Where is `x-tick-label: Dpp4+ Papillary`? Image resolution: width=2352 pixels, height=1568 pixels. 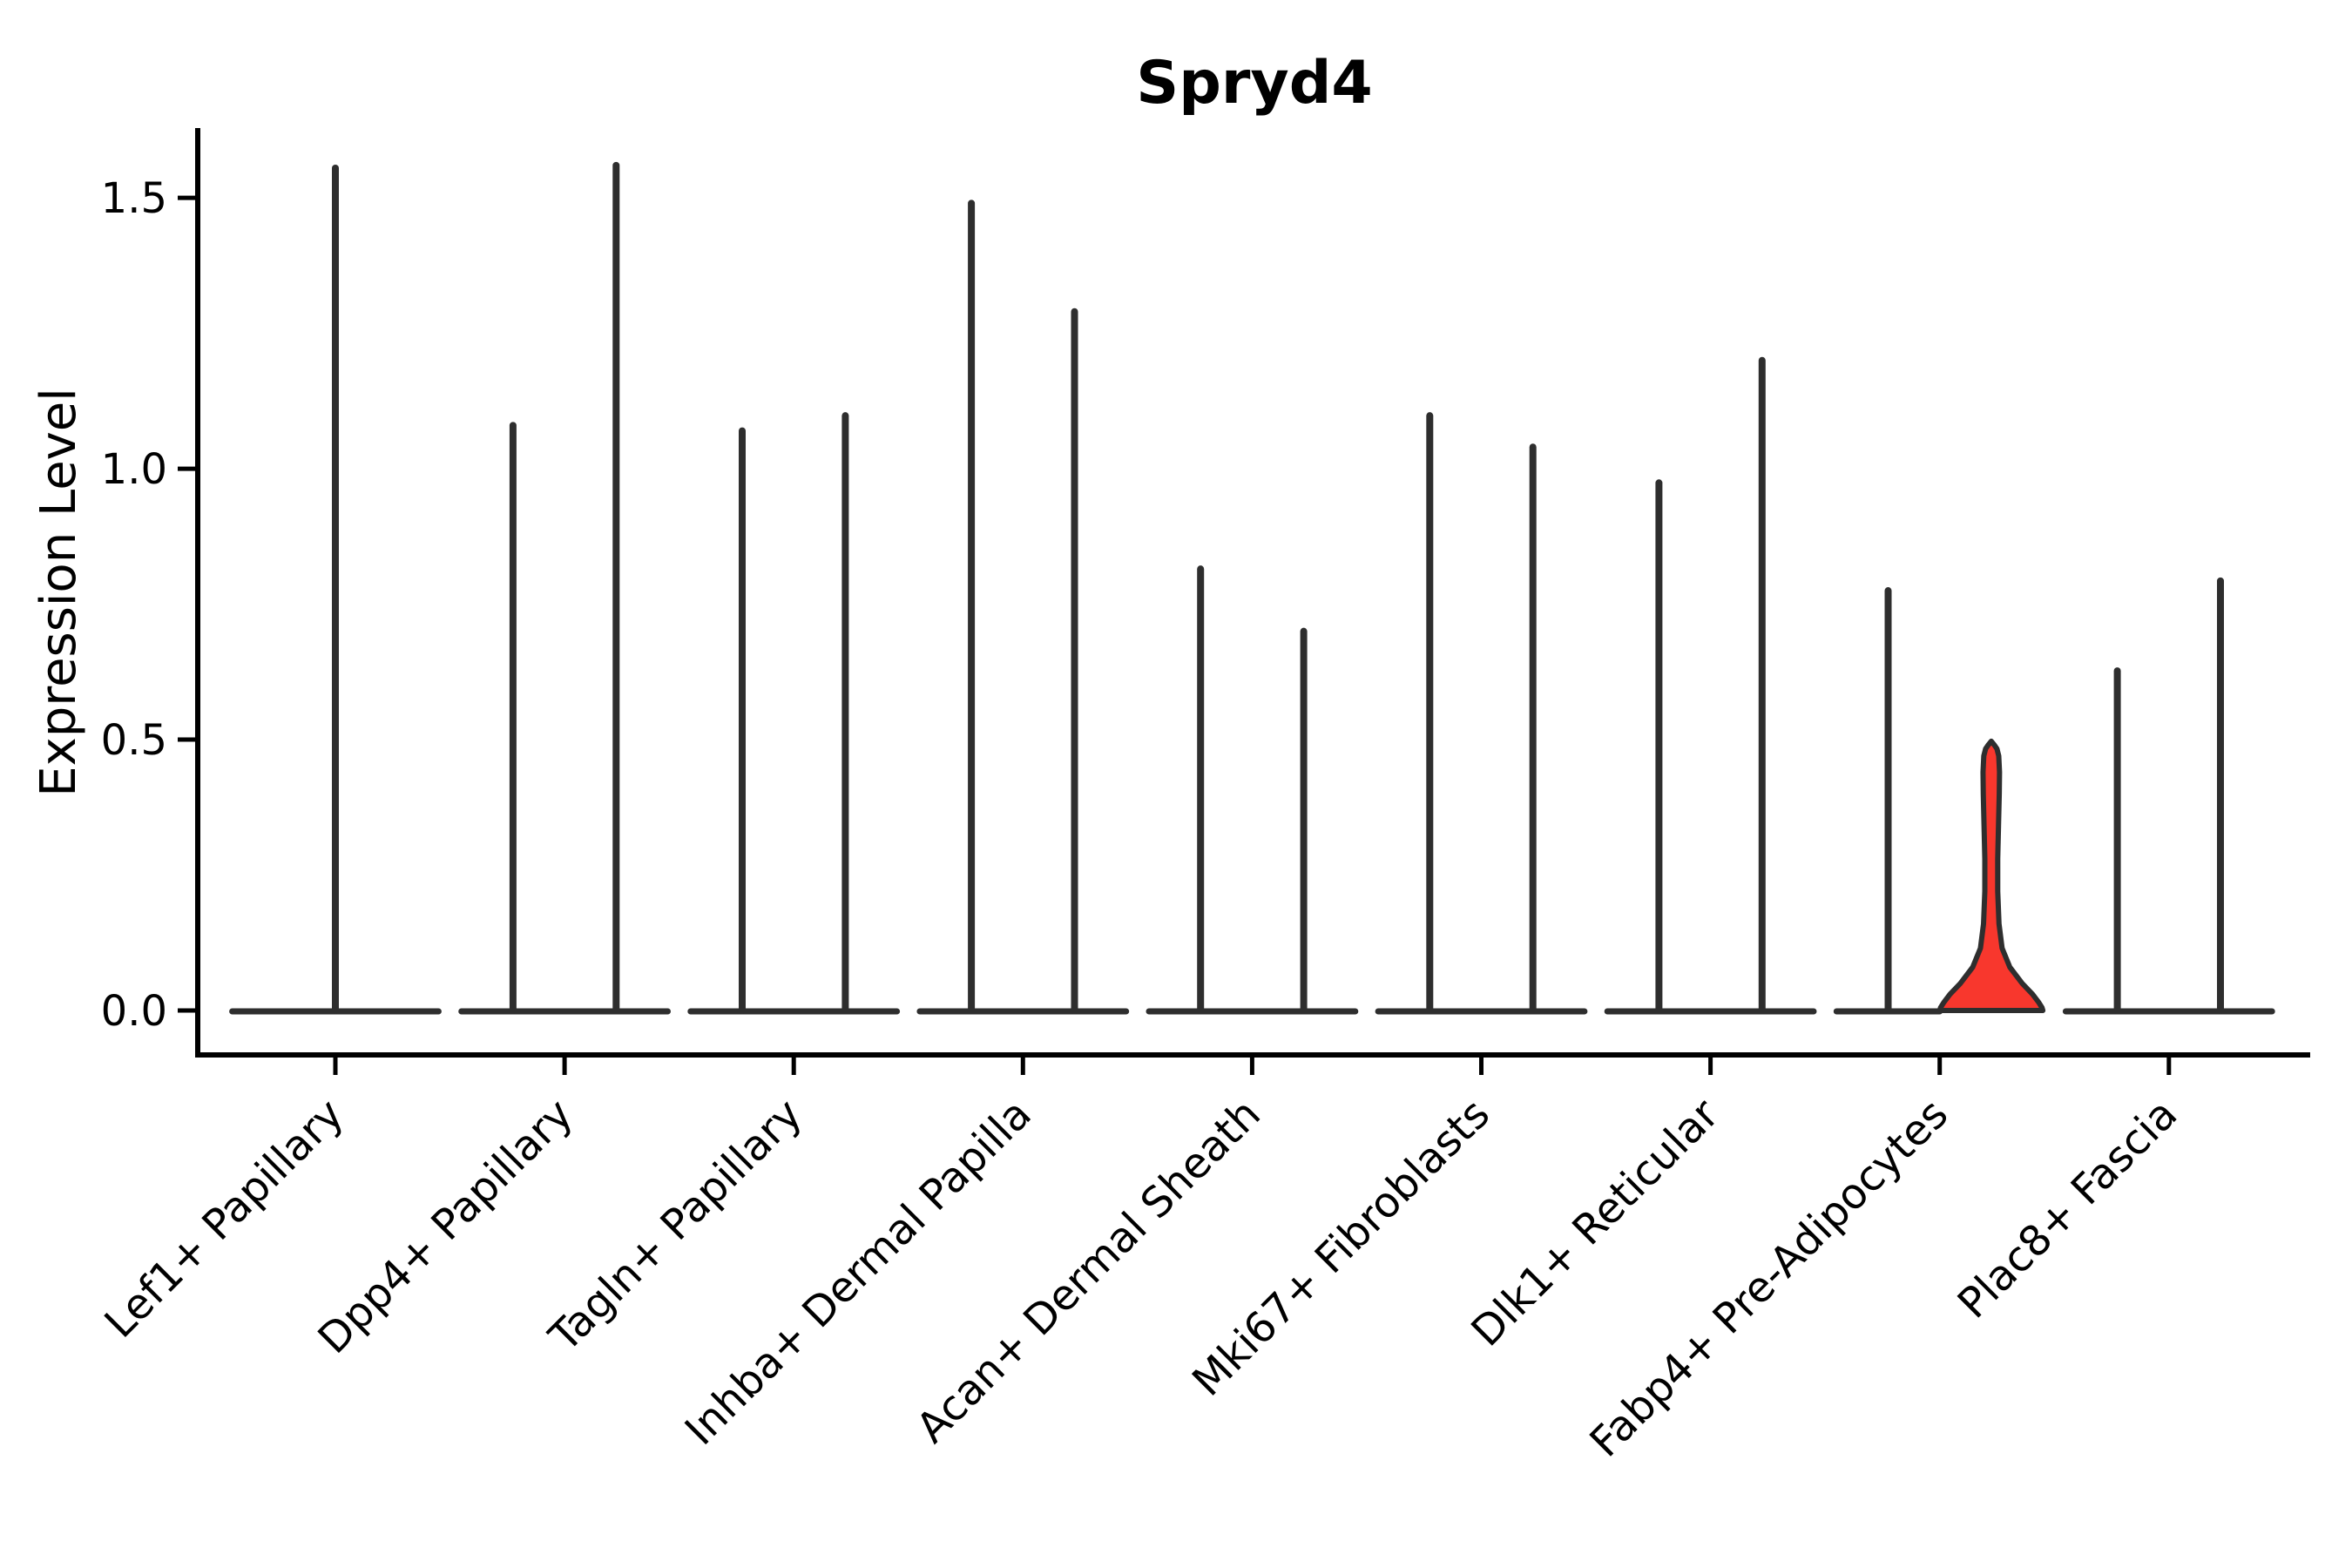 x-tick-label: Dpp4+ Papillary is located at coordinates (446, 1226).